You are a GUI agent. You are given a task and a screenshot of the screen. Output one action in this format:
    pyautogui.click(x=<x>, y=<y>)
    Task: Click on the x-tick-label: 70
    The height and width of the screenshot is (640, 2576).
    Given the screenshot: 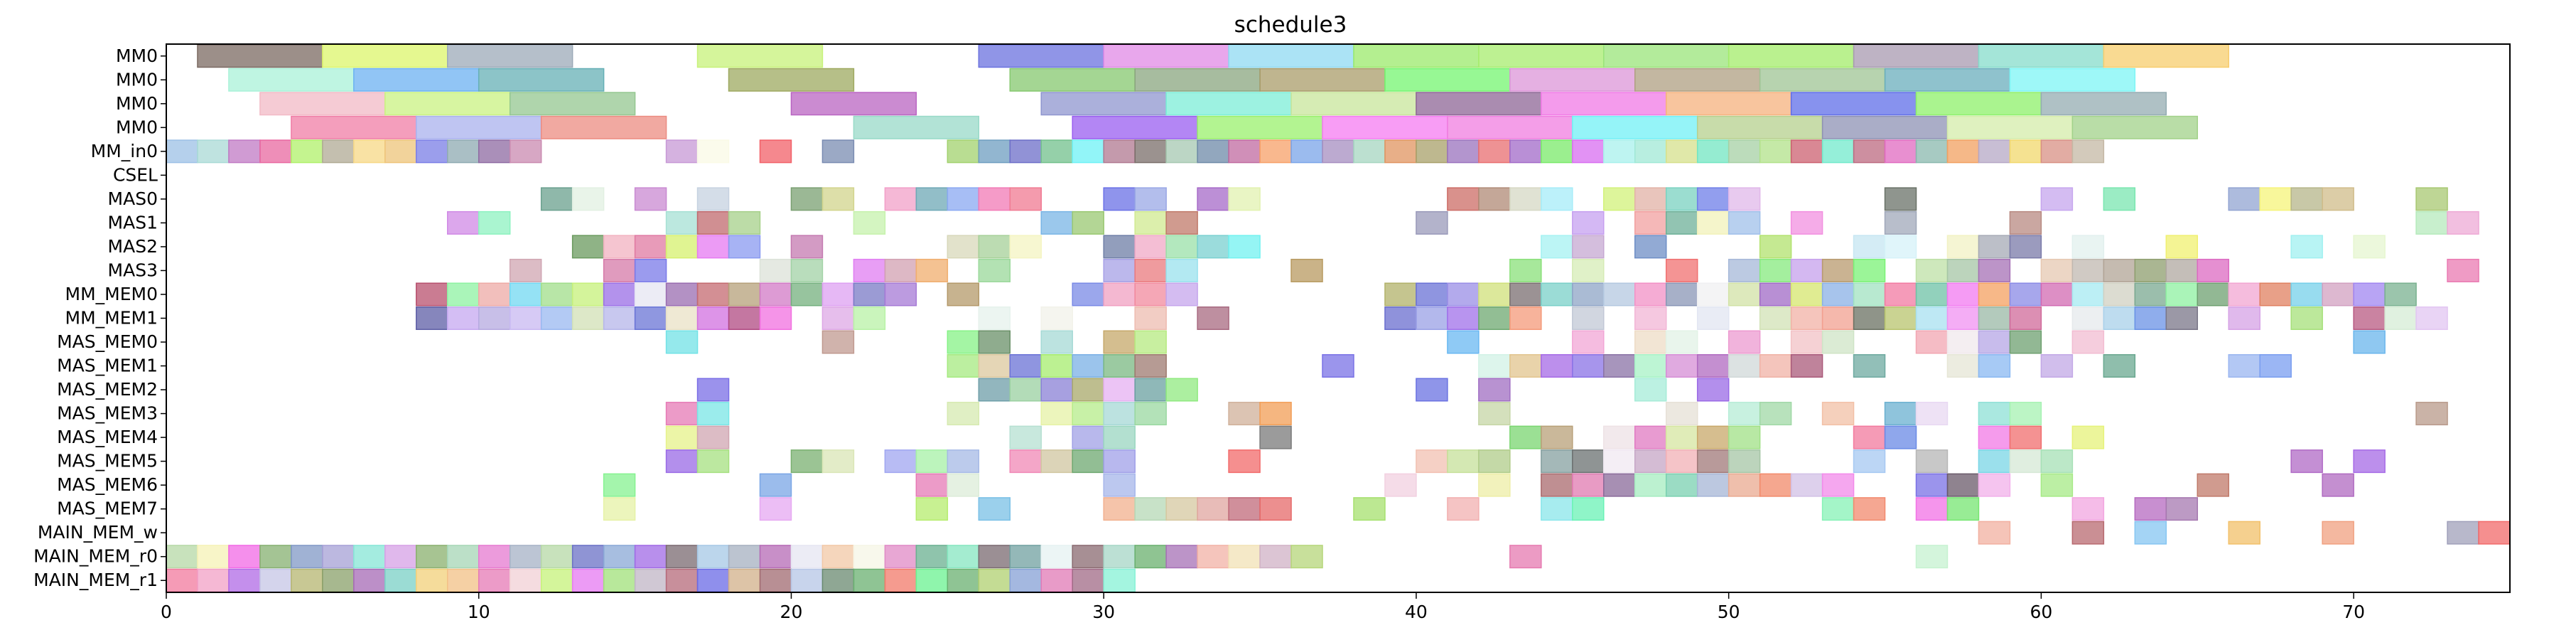 What is the action you would take?
    pyautogui.click(x=2353, y=612)
    